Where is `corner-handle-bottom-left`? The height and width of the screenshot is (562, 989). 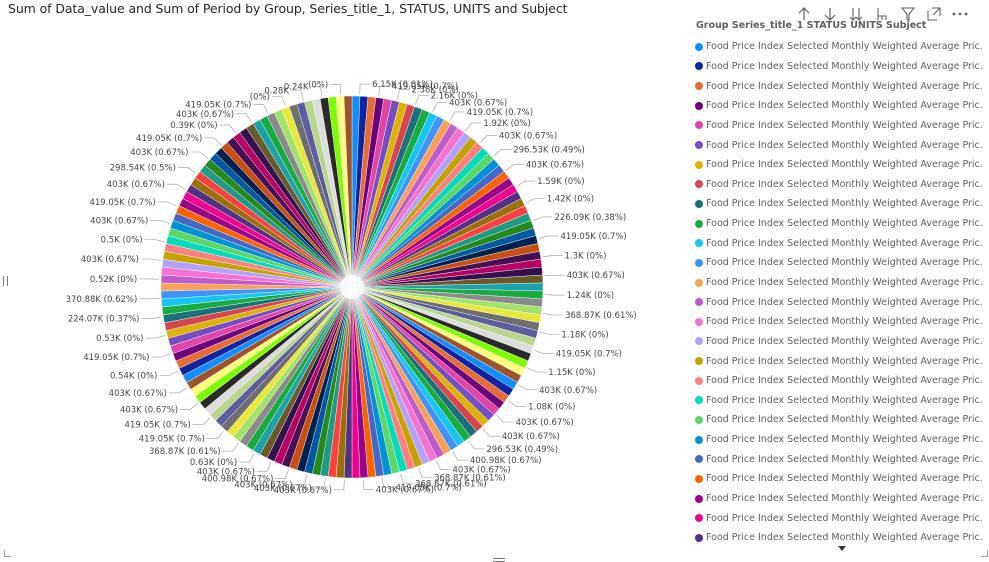 corner-handle-bottom-left is located at coordinates (7, 553).